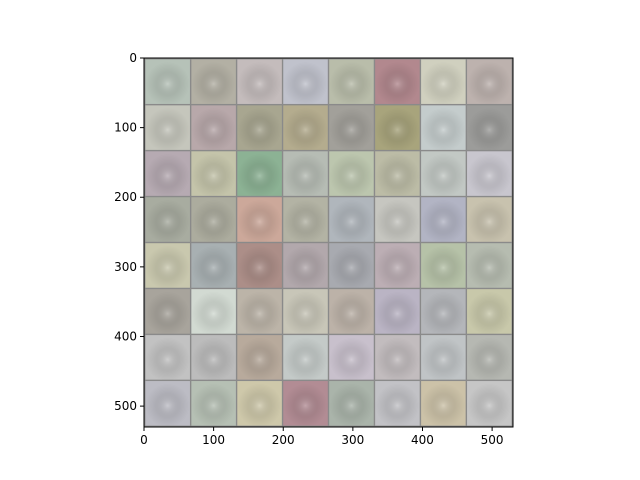 The image size is (640, 480). What do you see at coordinates (133, 58) in the screenshot?
I see `y-tick-label: 0` at bounding box center [133, 58].